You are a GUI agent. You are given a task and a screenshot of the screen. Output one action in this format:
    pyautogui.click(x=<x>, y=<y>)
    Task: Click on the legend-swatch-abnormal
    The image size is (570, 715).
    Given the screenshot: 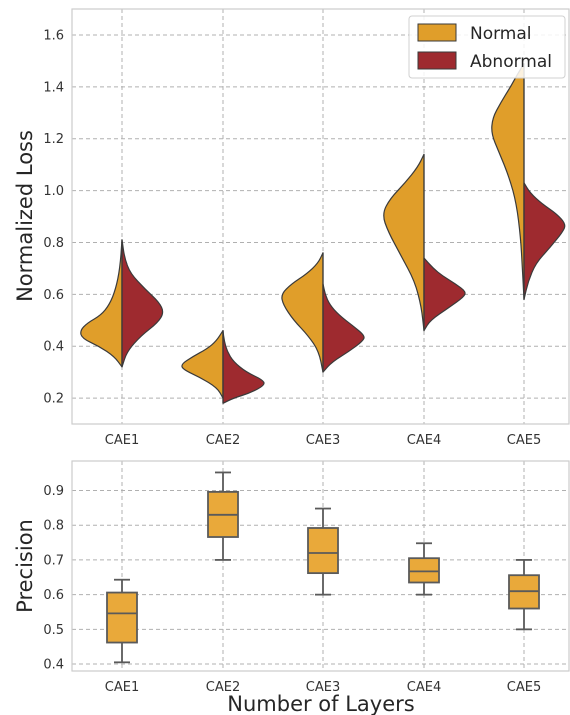 What is the action you would take?
    pyautogui.click(x=437, y=60)
    